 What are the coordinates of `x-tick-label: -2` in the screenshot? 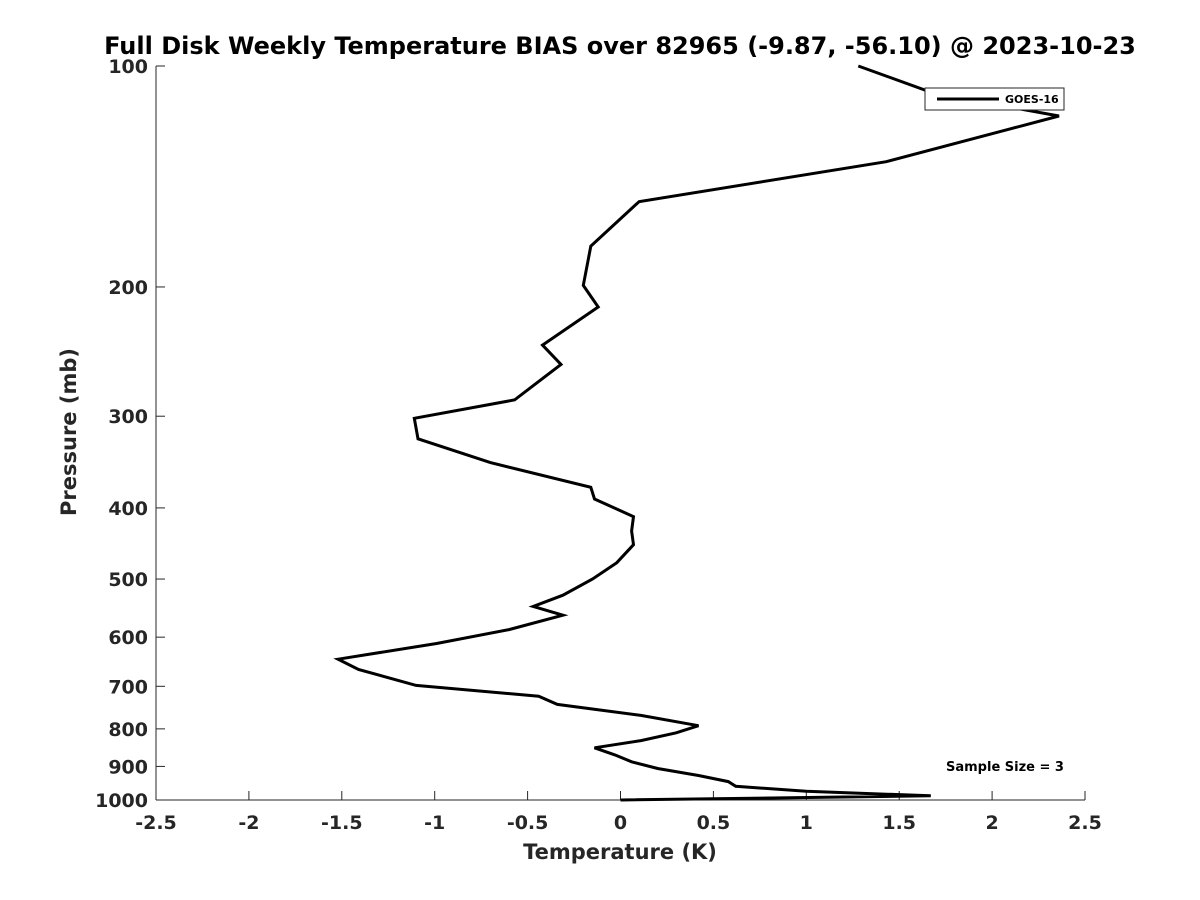 It's located at (248, 823).